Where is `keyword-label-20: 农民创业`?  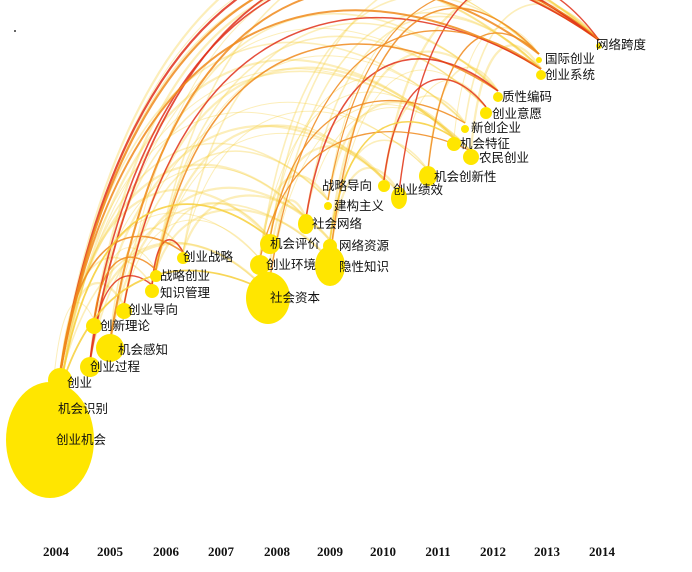
keyword-label-20: 农民创业 is located at coordinates (504, 157).